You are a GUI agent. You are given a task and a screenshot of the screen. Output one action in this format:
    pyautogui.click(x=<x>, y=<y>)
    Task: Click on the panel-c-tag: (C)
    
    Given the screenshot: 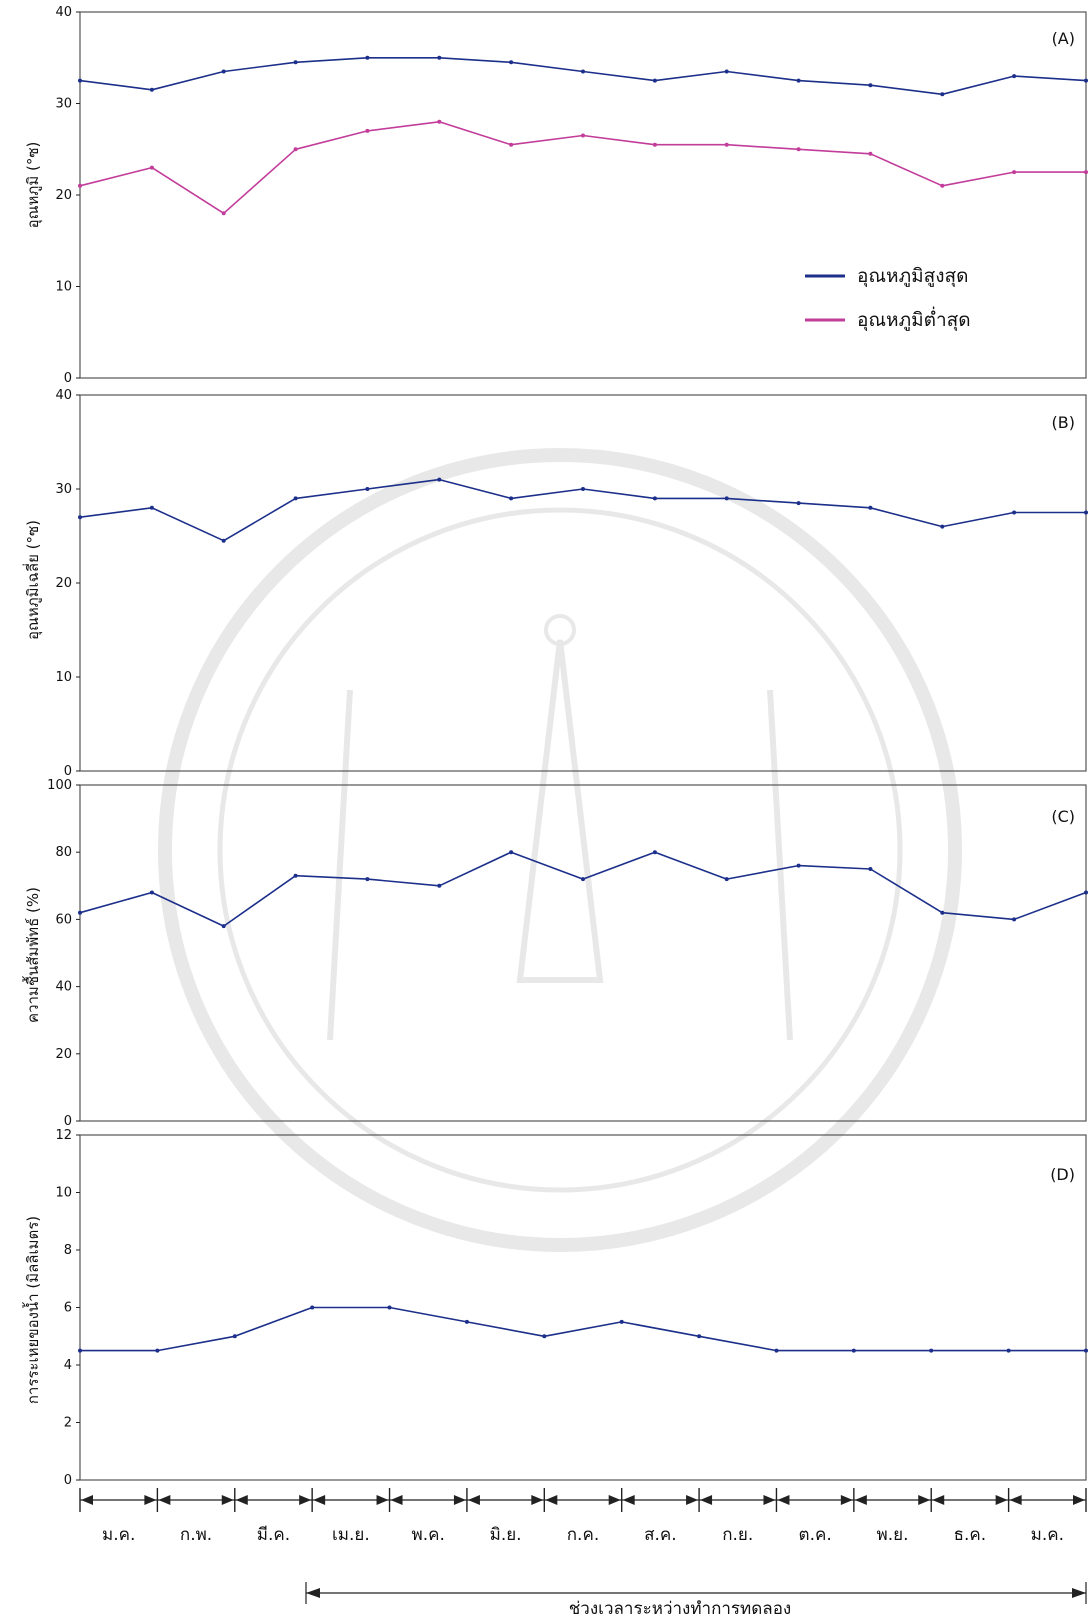 What is the action you would take?
    pyautogui.click(x=1063, y=816)
    